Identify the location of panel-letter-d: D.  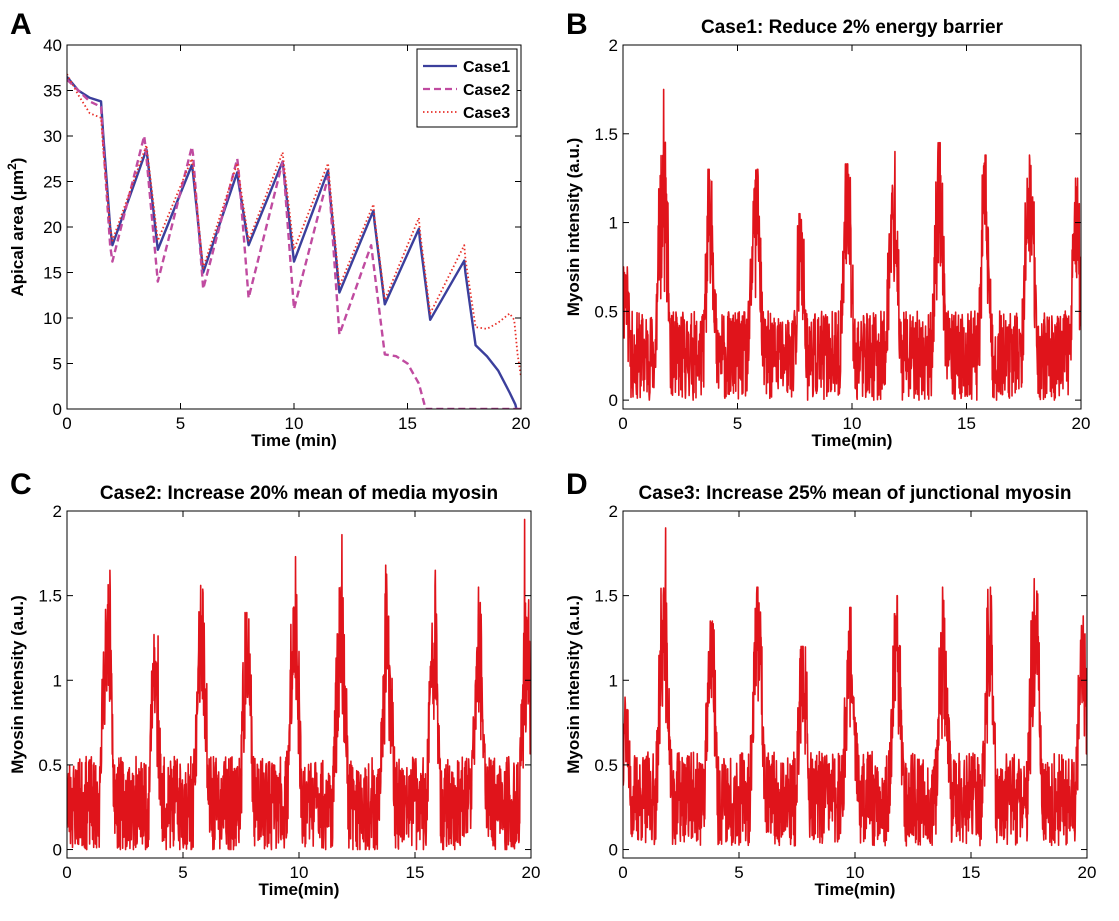
(577, 484).